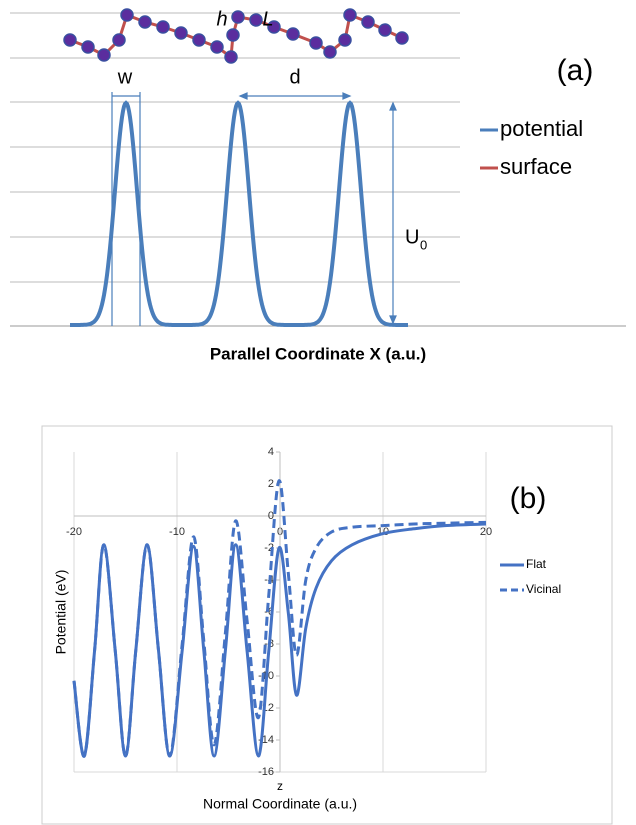 The width and height of the screenshot is (636, 825). Describe the element at coordinates (221, 19) in the screenshot. I see `label-h: h` at that location.